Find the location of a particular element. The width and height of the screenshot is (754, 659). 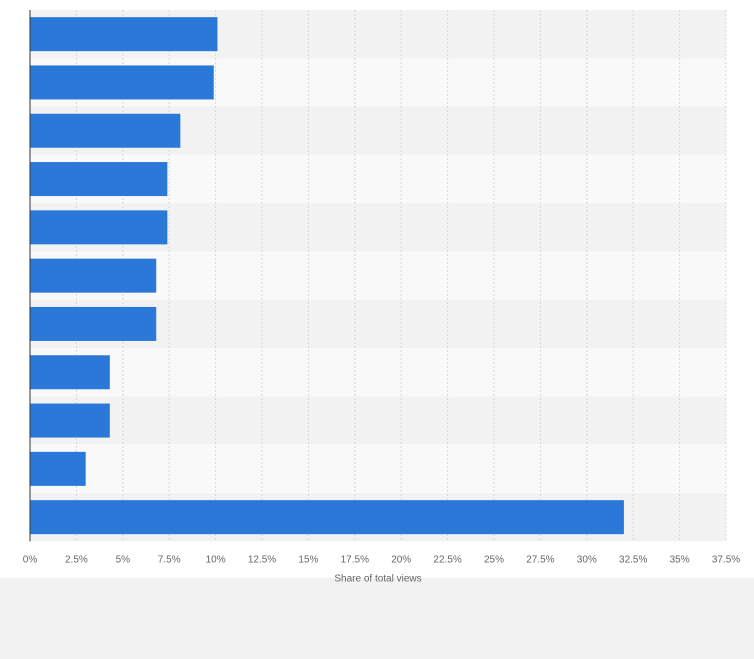

x-tick-label: 15% is located at coordinates (308, 559).